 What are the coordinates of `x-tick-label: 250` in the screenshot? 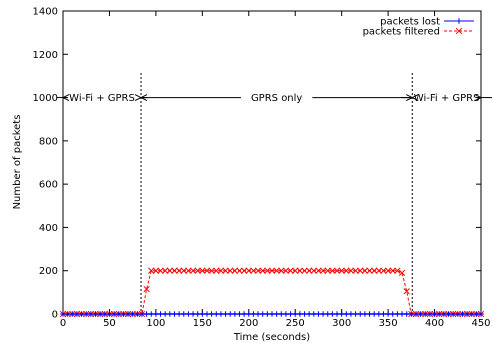 It's located at (295, 323).